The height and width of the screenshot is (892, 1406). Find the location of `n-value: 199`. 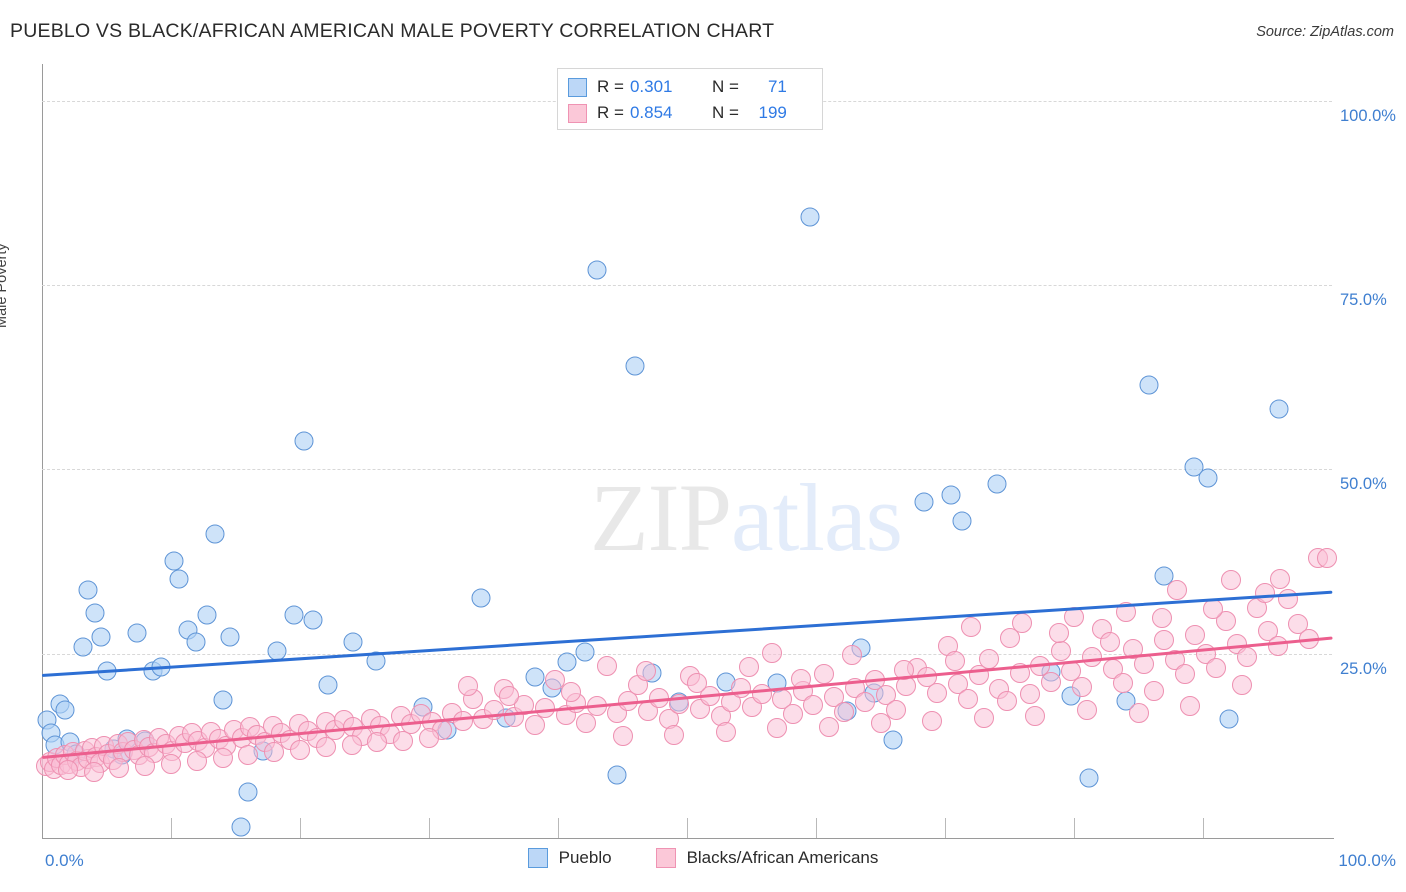

n-value: 199 is located at coordinates (772, 112).